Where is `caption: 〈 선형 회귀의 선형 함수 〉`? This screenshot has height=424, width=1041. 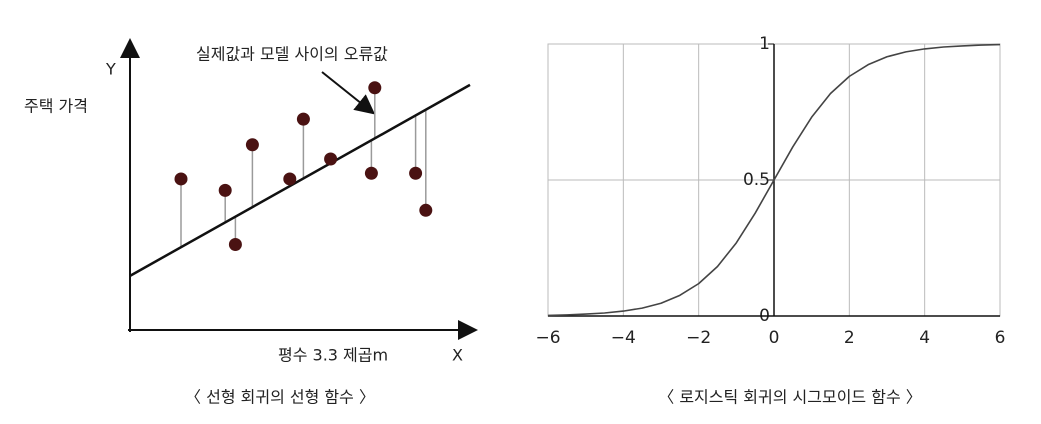 caption: 〈 선형 회귀의 선형 함수 〉 is located at coordinates (280, 397).